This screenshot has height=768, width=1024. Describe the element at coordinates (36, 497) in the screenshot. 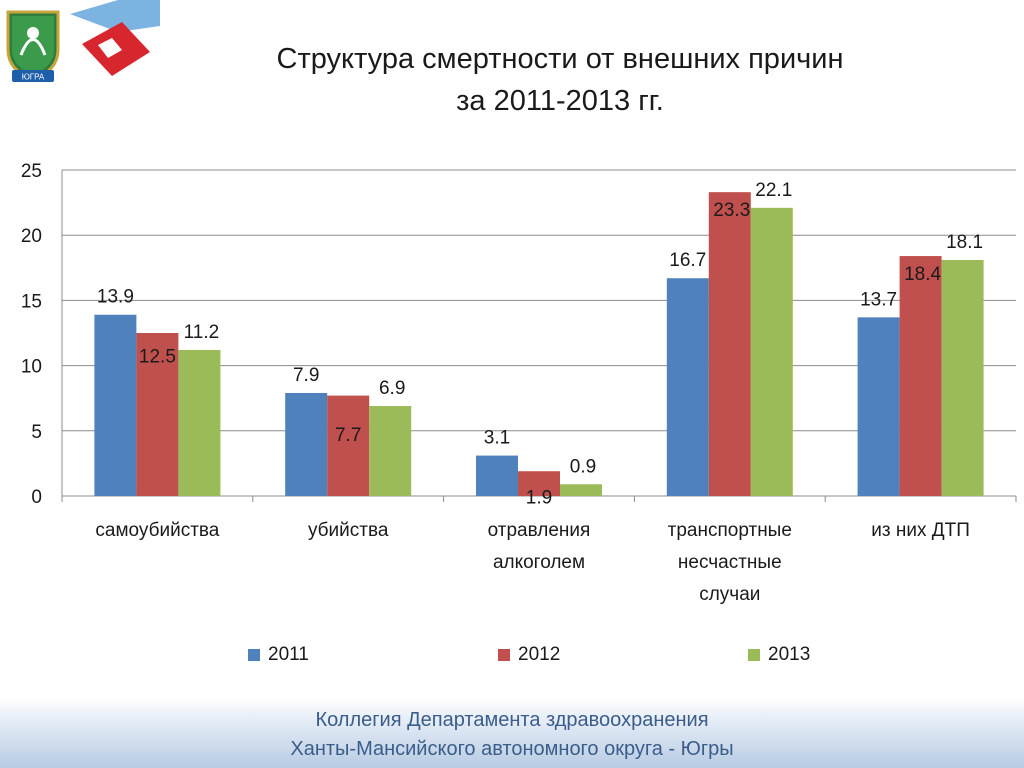

I see `y-tick-label: 0` at that location.